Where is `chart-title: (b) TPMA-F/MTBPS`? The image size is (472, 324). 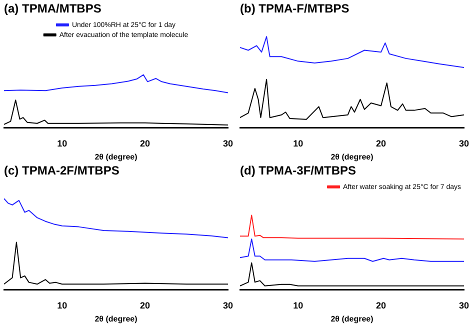
chart-title: (b) TPMA-F/MTBPS is located at coordinates (295, 9).